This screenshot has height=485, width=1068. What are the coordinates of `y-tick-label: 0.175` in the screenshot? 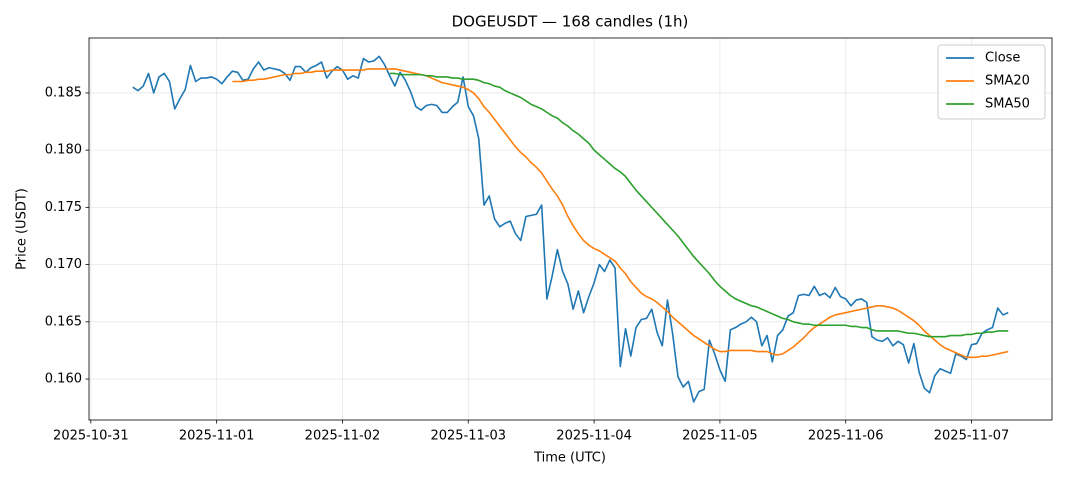 It's located at (63, 207).